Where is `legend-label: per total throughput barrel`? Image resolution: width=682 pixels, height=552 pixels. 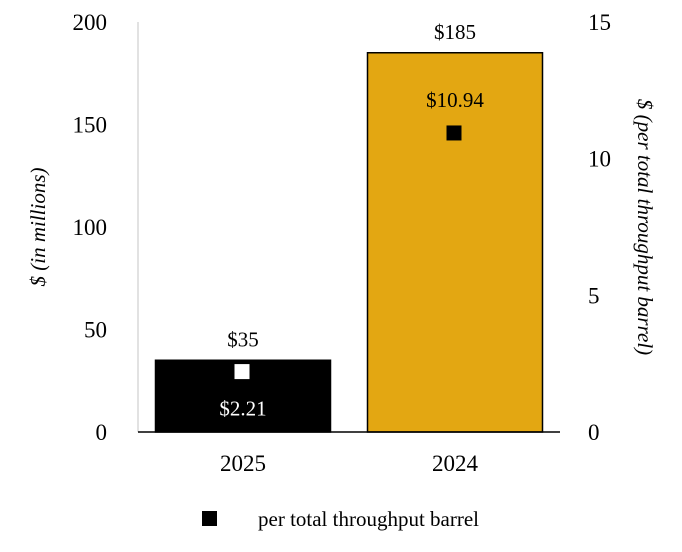
legend-label: per total throughput barrel is located at coordinates (368, 519).